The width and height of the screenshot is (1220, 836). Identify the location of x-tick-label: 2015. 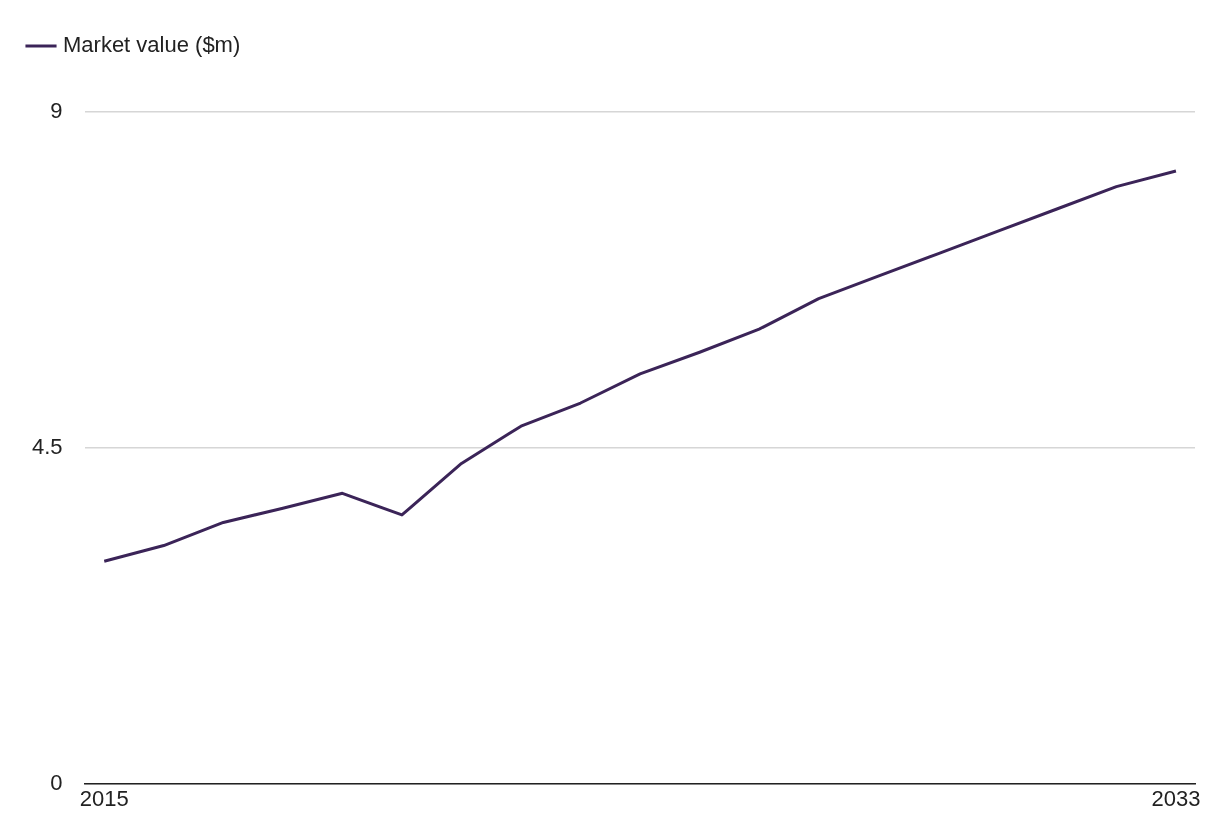
(104, 798).